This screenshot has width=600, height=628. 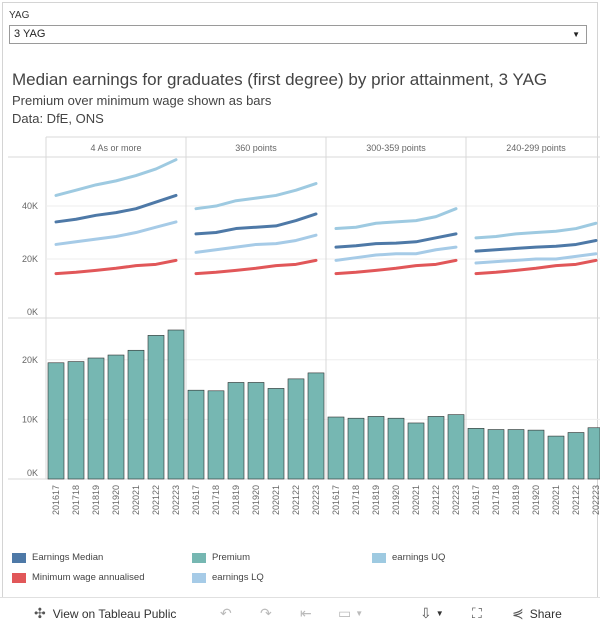 I want to click on undo-icon: ↶, so click(x=226, y=613).